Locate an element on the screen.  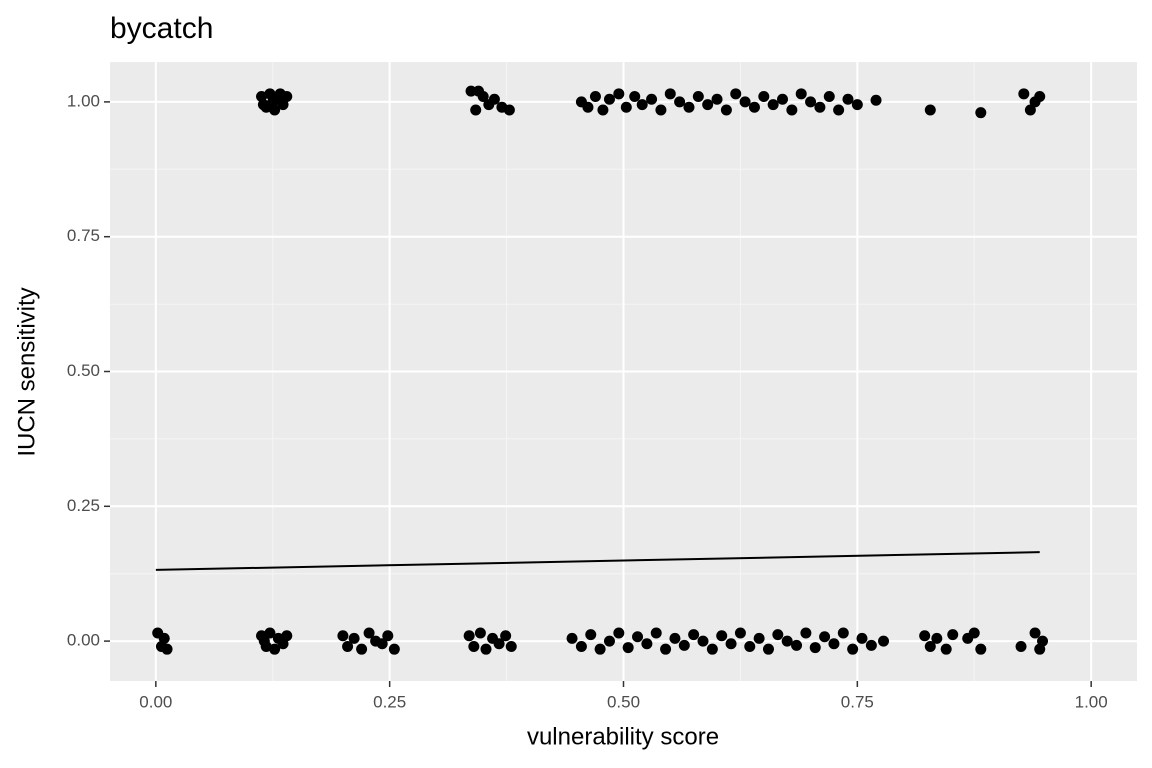
chart-title: bycatch is located at coordinates (161, 28).